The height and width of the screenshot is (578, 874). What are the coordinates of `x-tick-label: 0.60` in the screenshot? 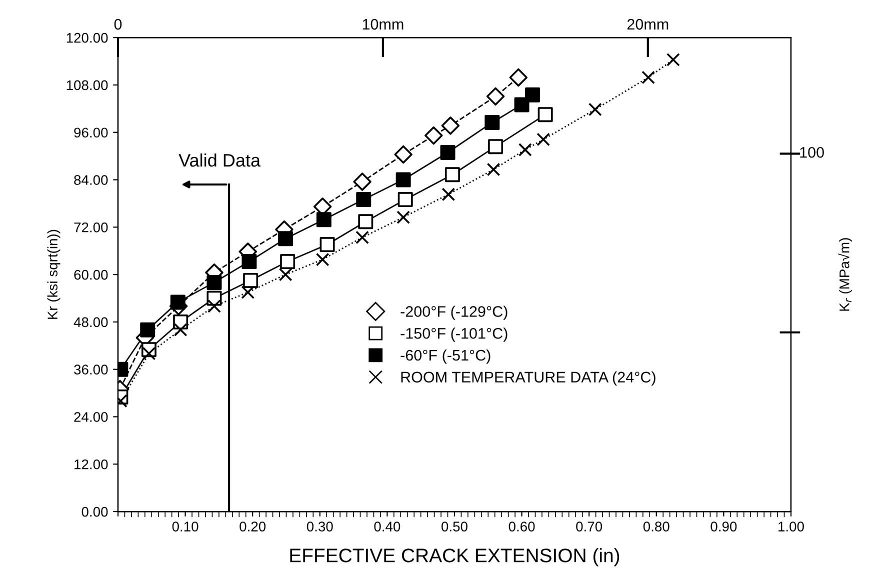 It's located at (521, 527).